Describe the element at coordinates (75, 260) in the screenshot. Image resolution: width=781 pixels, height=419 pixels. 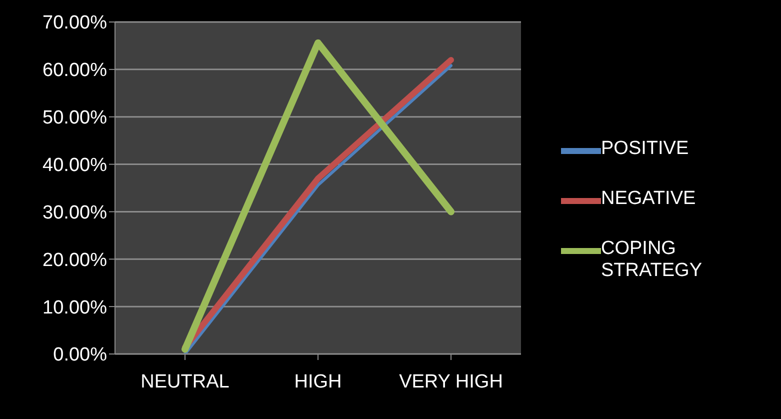
I see `y-tick-label: 20.00%` at that location.